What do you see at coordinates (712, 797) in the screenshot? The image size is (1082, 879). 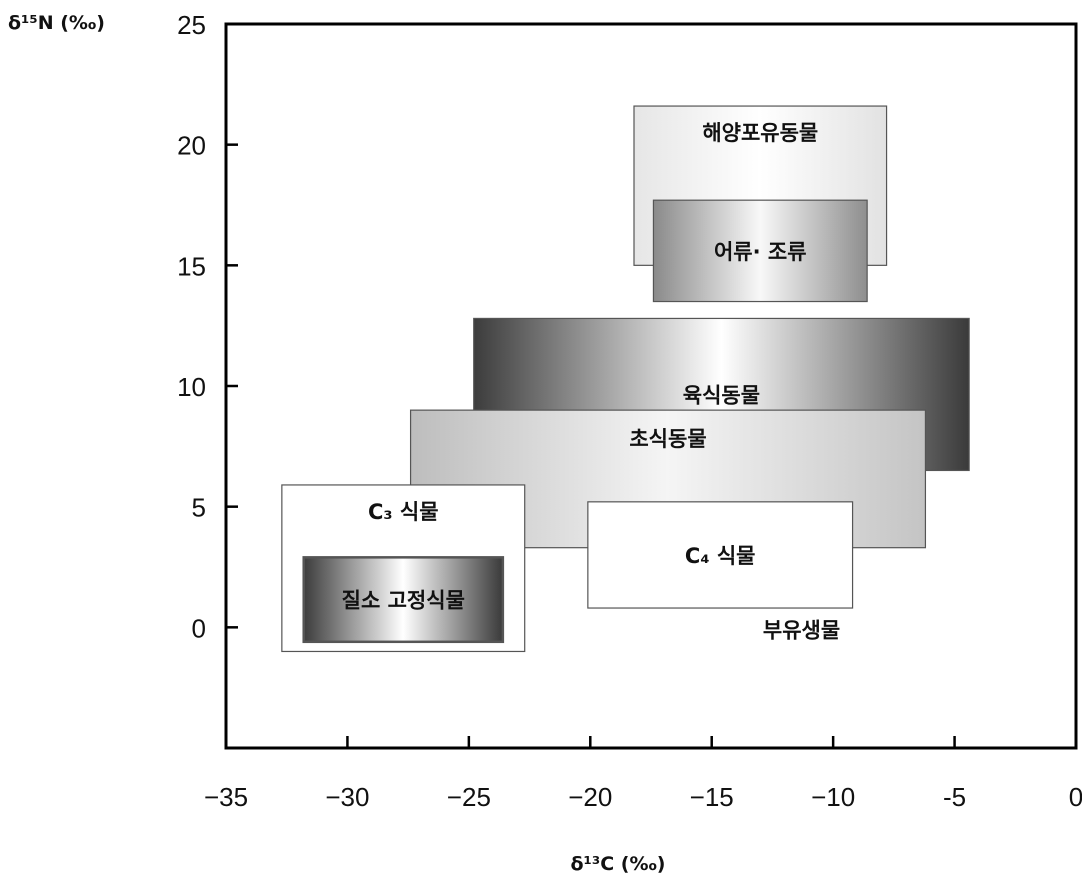 I see `x-tick-label: −15` at bounding box center [712, 797].